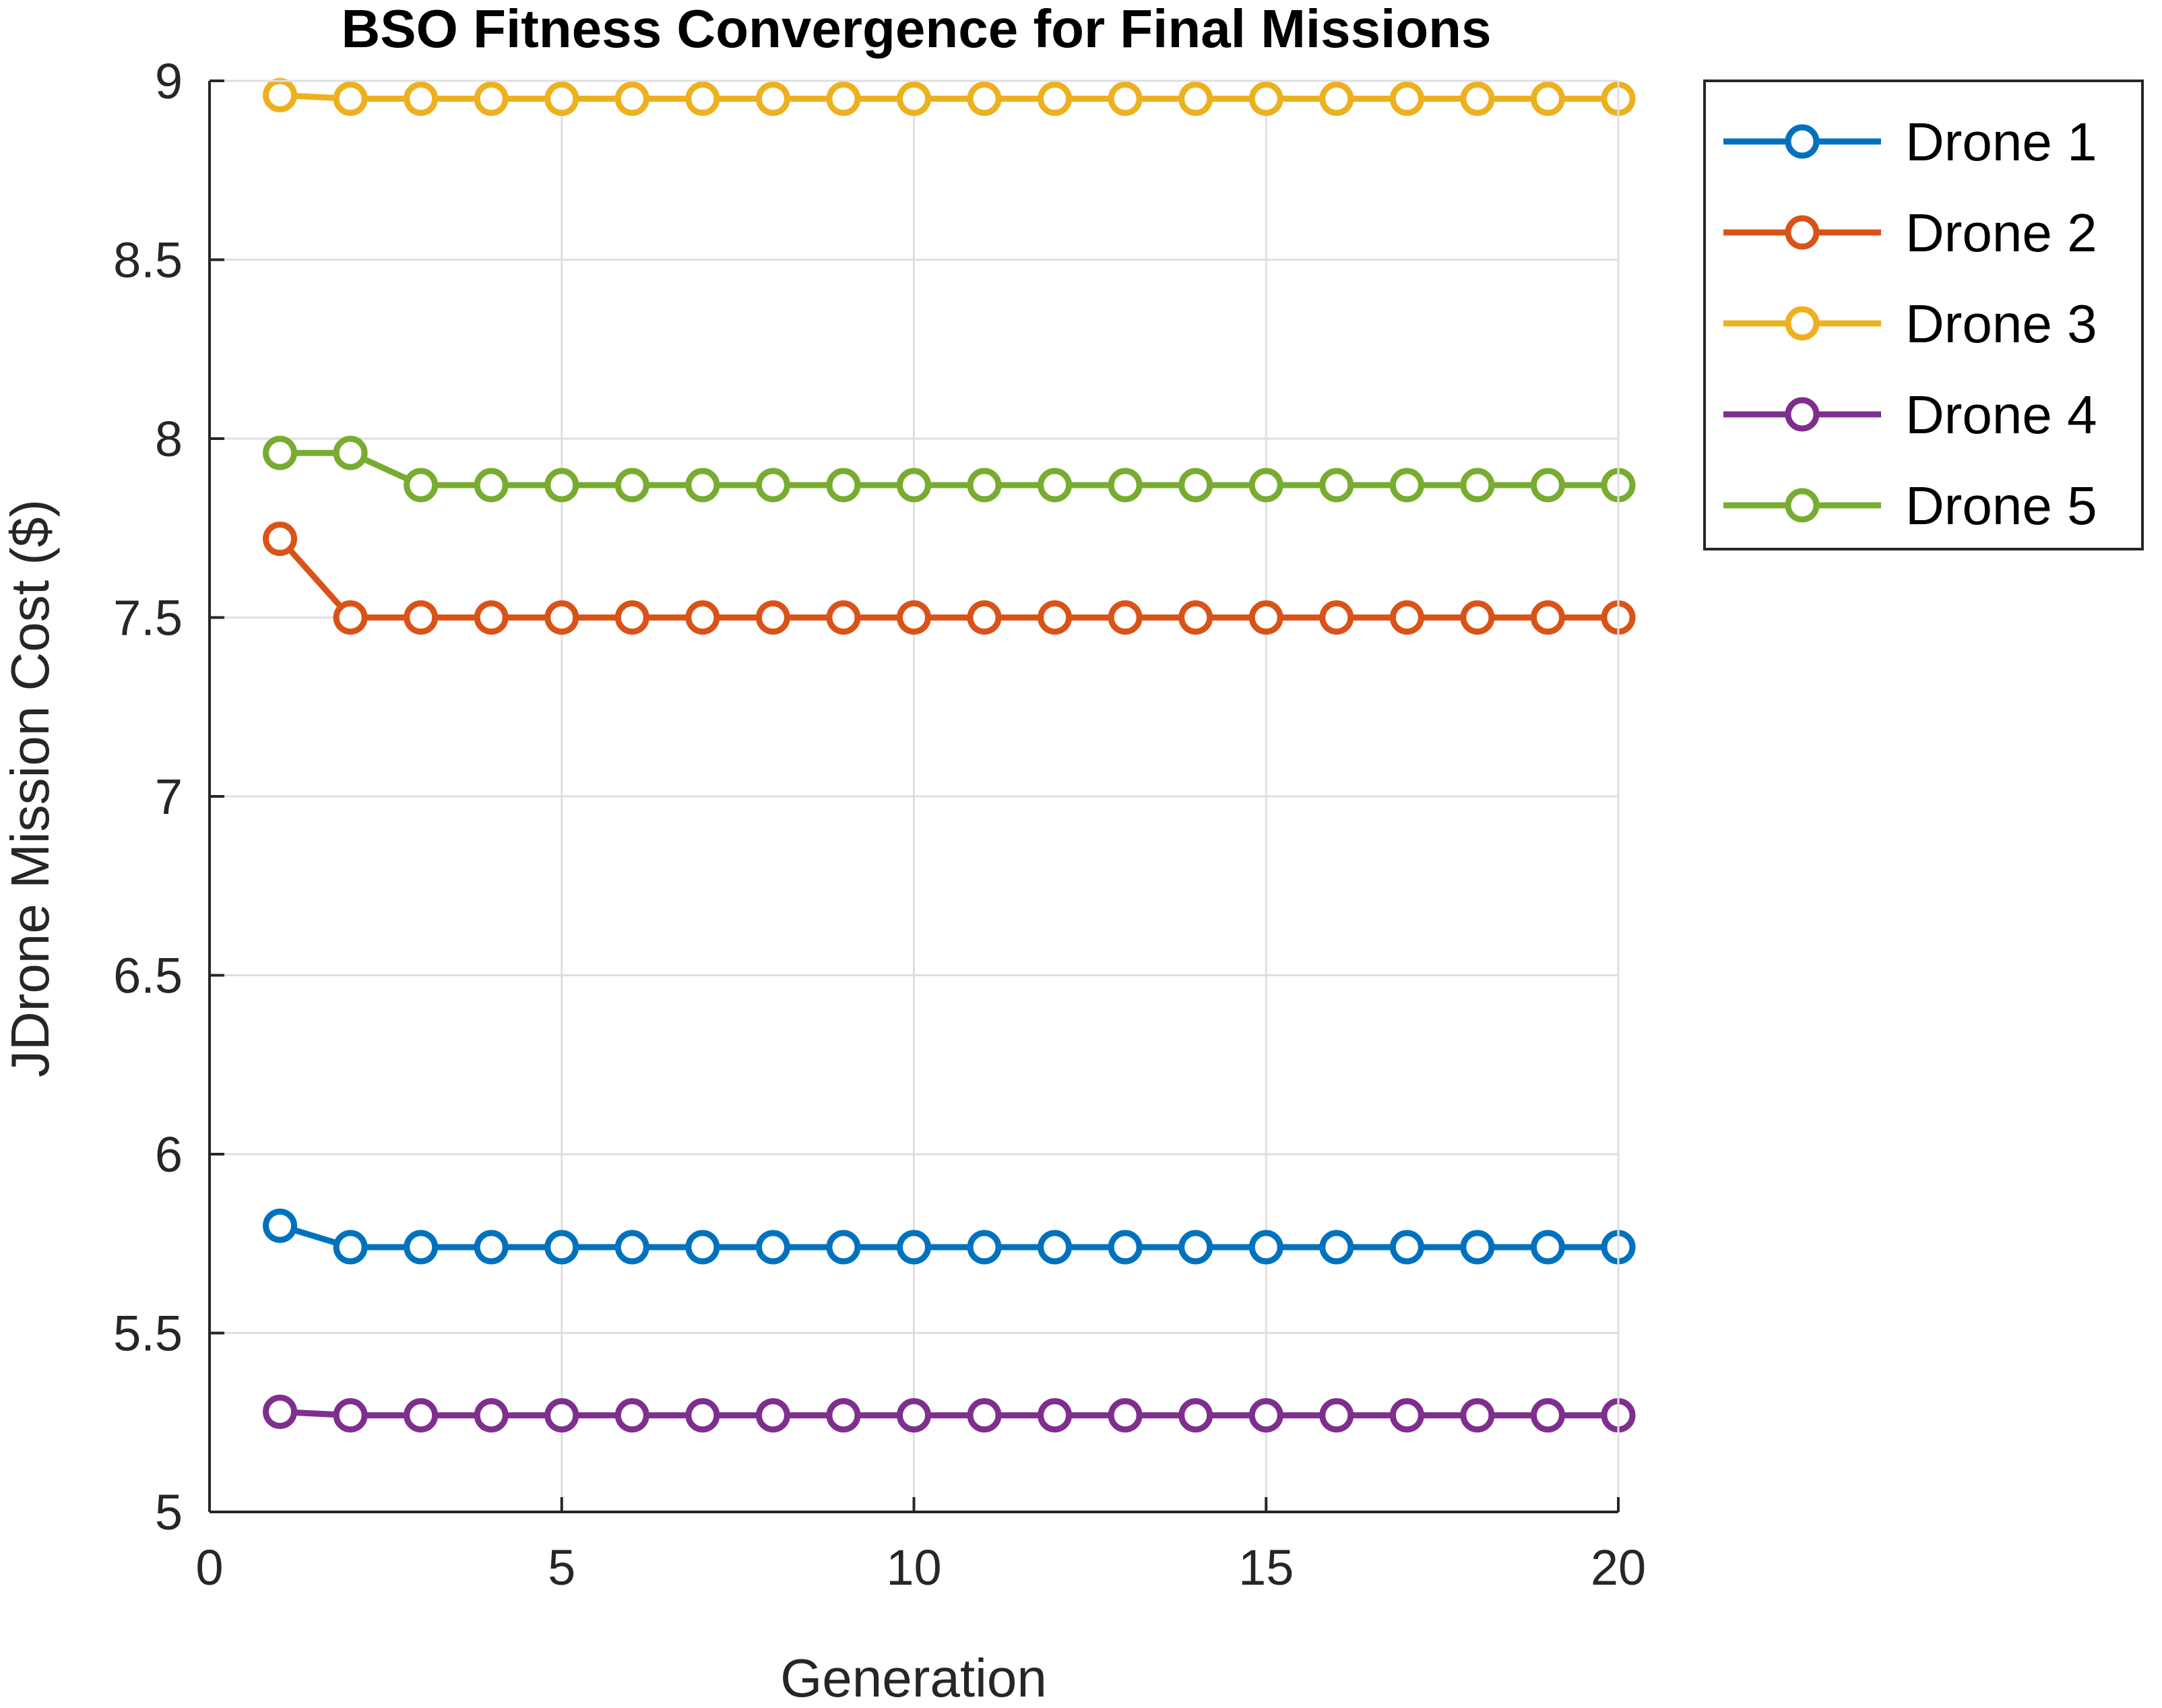  Describe the element at coordinates (2001, 233) in the screenshot. I see `legend-label: Drone 2` at that location.